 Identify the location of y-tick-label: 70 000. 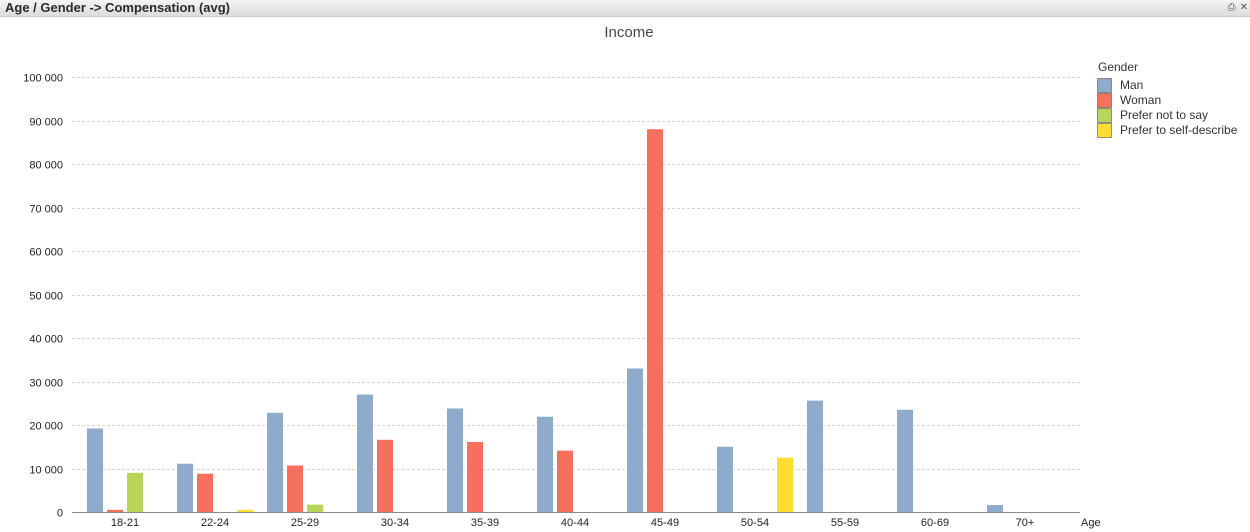
(46, 210).